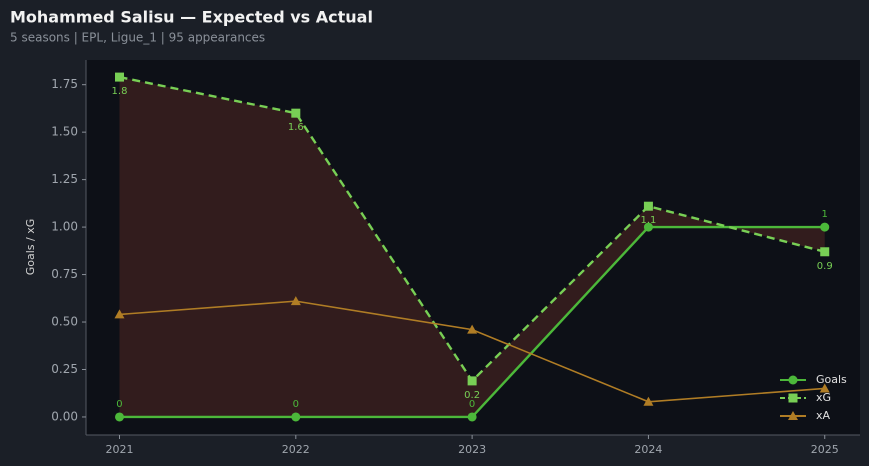  Describe the element at coordinates (831, 379) in the screenshot. I see `legend-label: Goals` at that location.